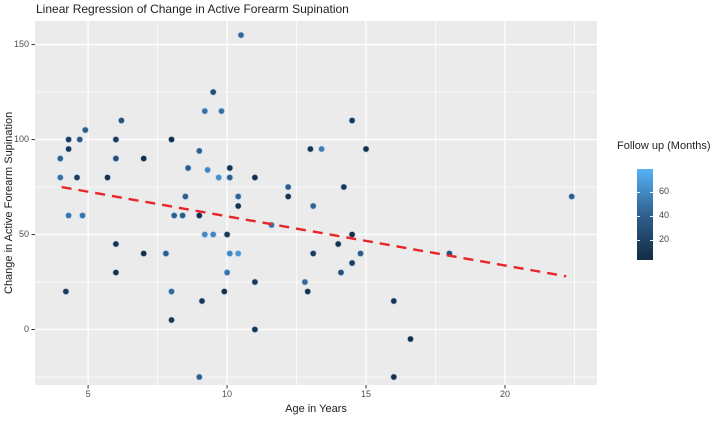  What do you see at coordinates (660, 208) in the screenshot?
I see `legend: Follow up (Months) 20 40 60` at bounding box center [660, 208].